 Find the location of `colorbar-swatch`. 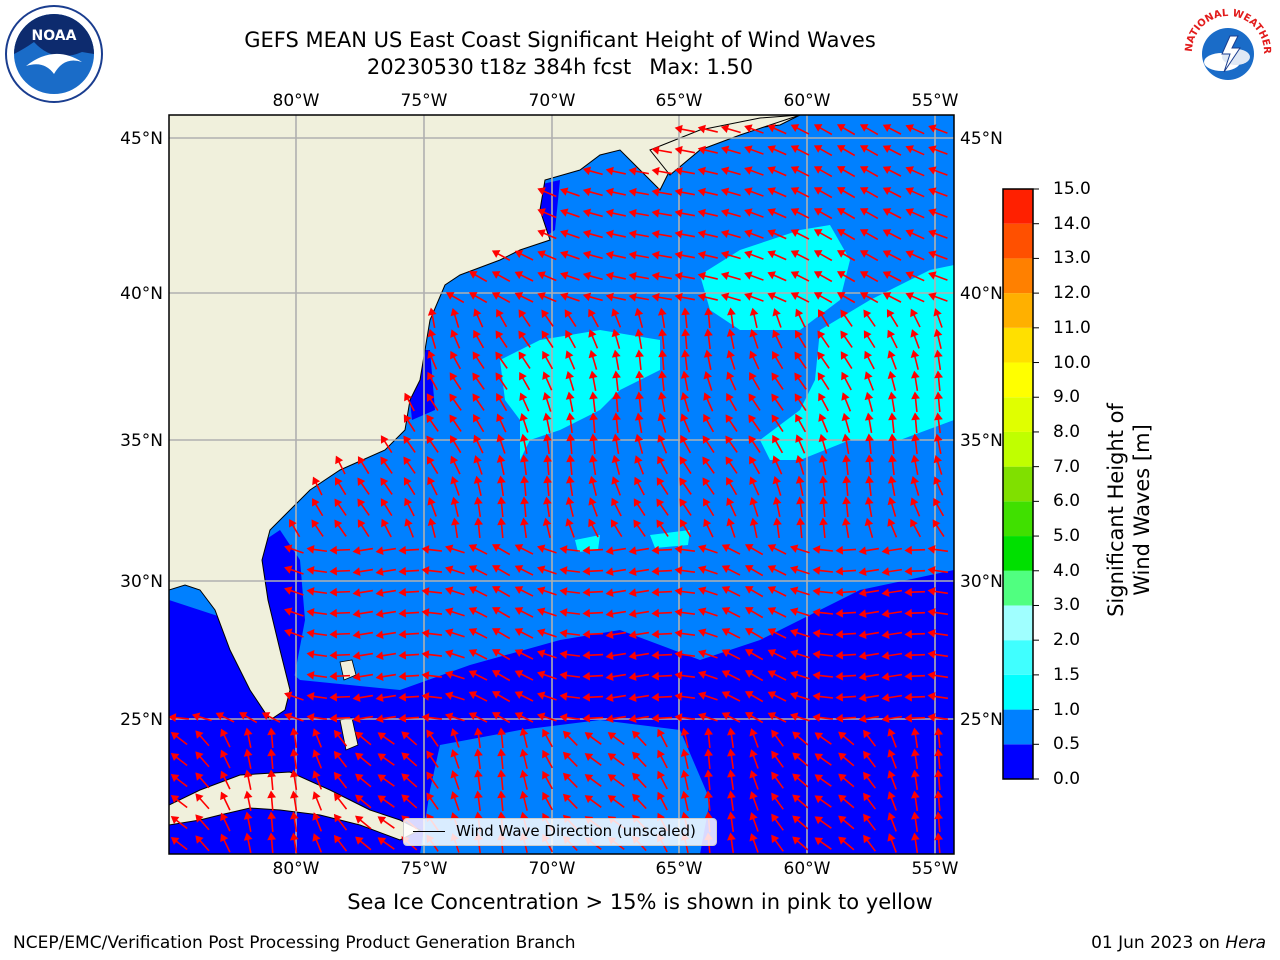

colorbar-swatch is located at coordinates (1018, 657).